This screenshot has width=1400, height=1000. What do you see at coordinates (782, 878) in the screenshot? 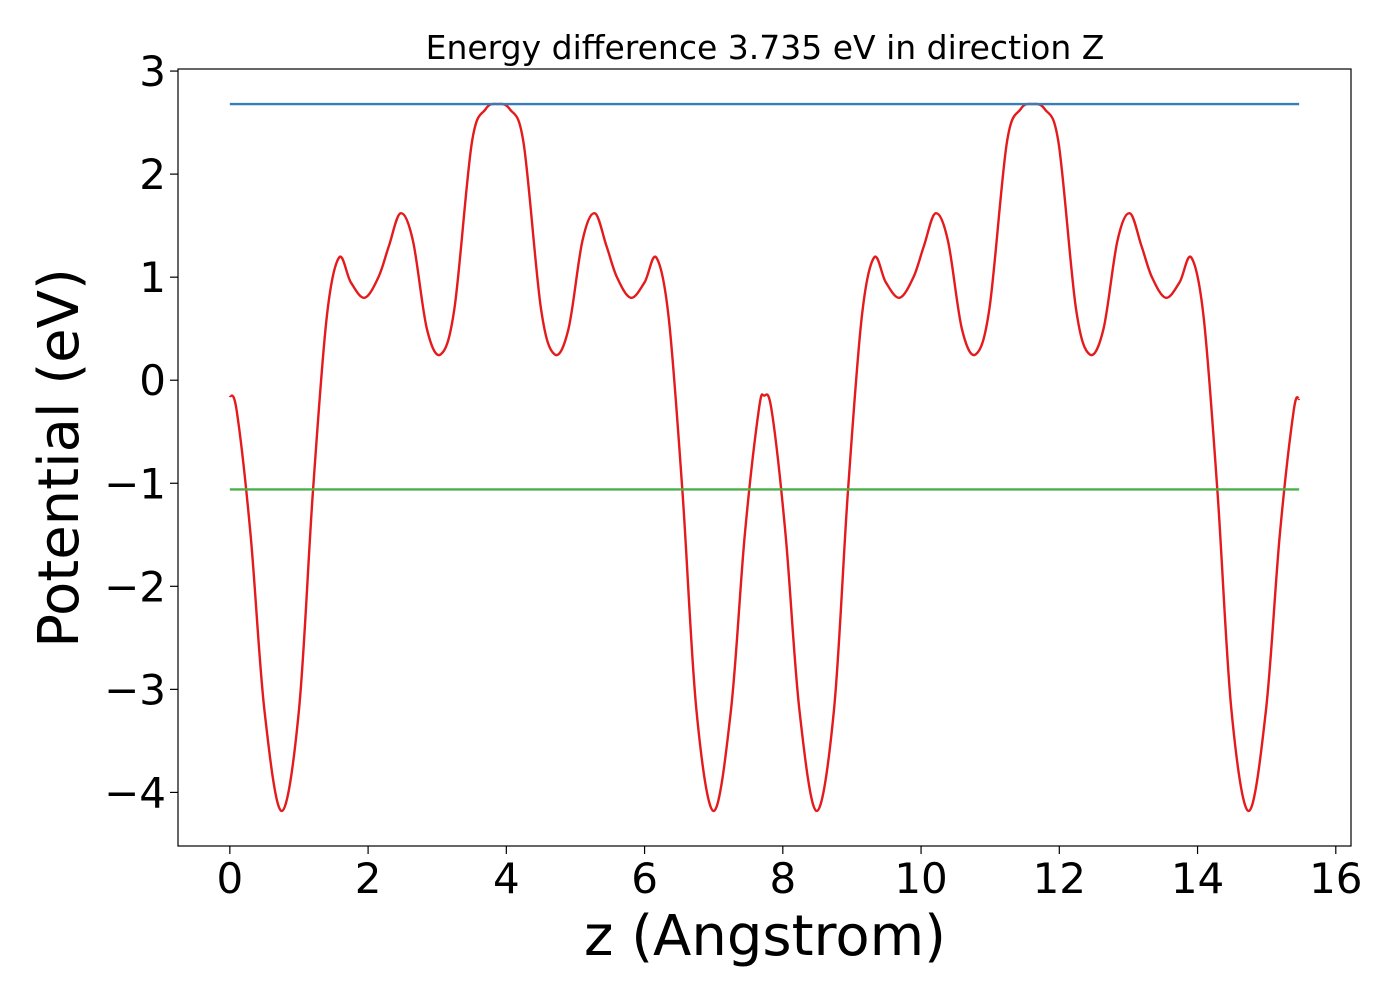
I see `x-tick-label: 8` at bounding box center [782, 878].